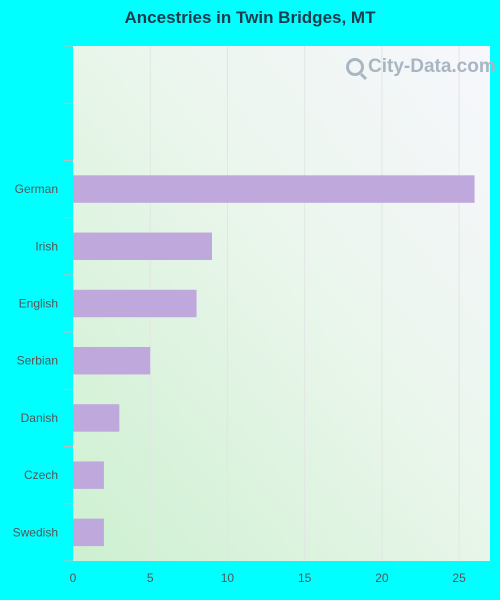  I want to click on chart-title: Ancestries in Twin Bridges, MT, so click(250, 17).